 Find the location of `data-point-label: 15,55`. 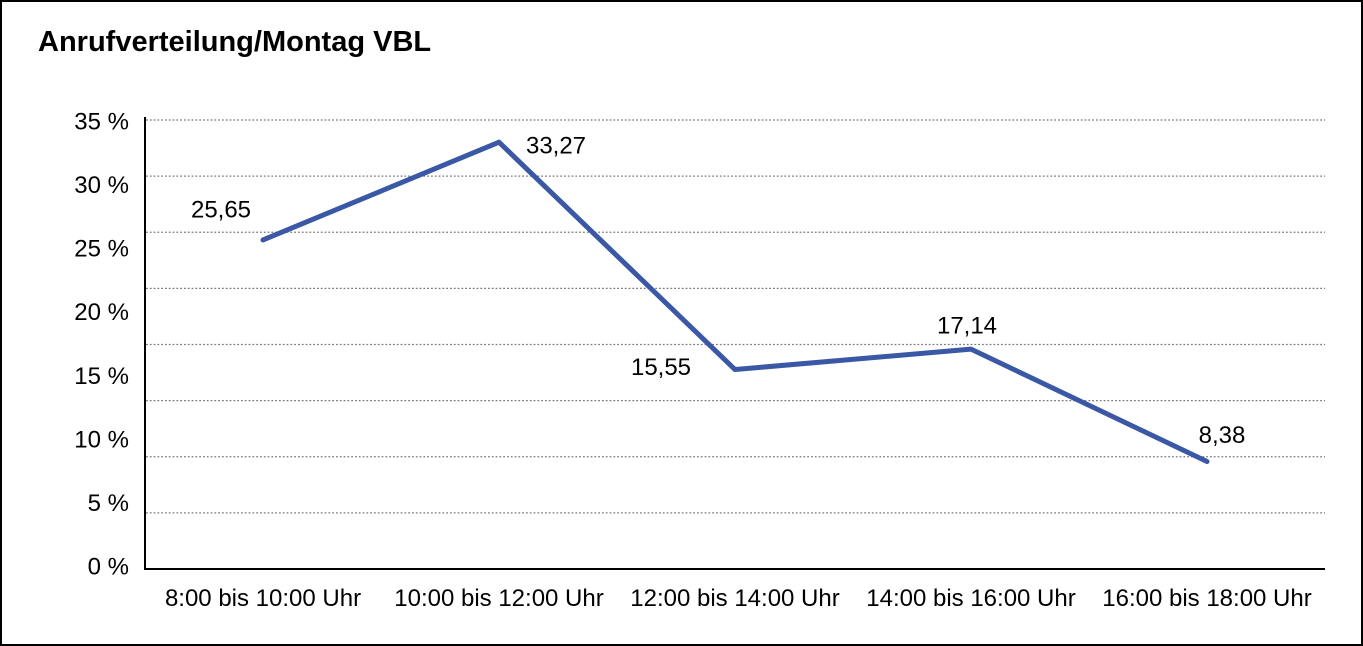

data-point-label: 15,55 is located at coordinates (661, 367).